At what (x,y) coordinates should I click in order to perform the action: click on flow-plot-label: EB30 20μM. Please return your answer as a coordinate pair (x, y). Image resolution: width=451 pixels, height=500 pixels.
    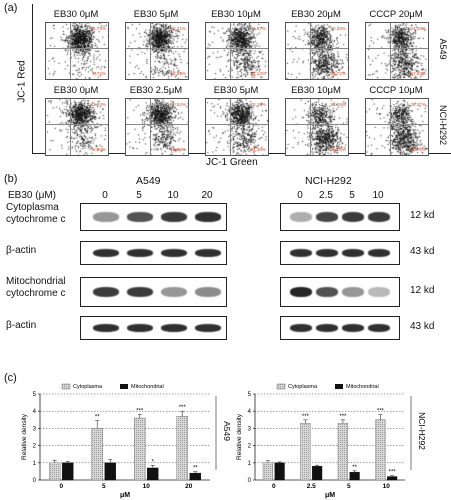
    Looking at the image, I should click on (316, 14).